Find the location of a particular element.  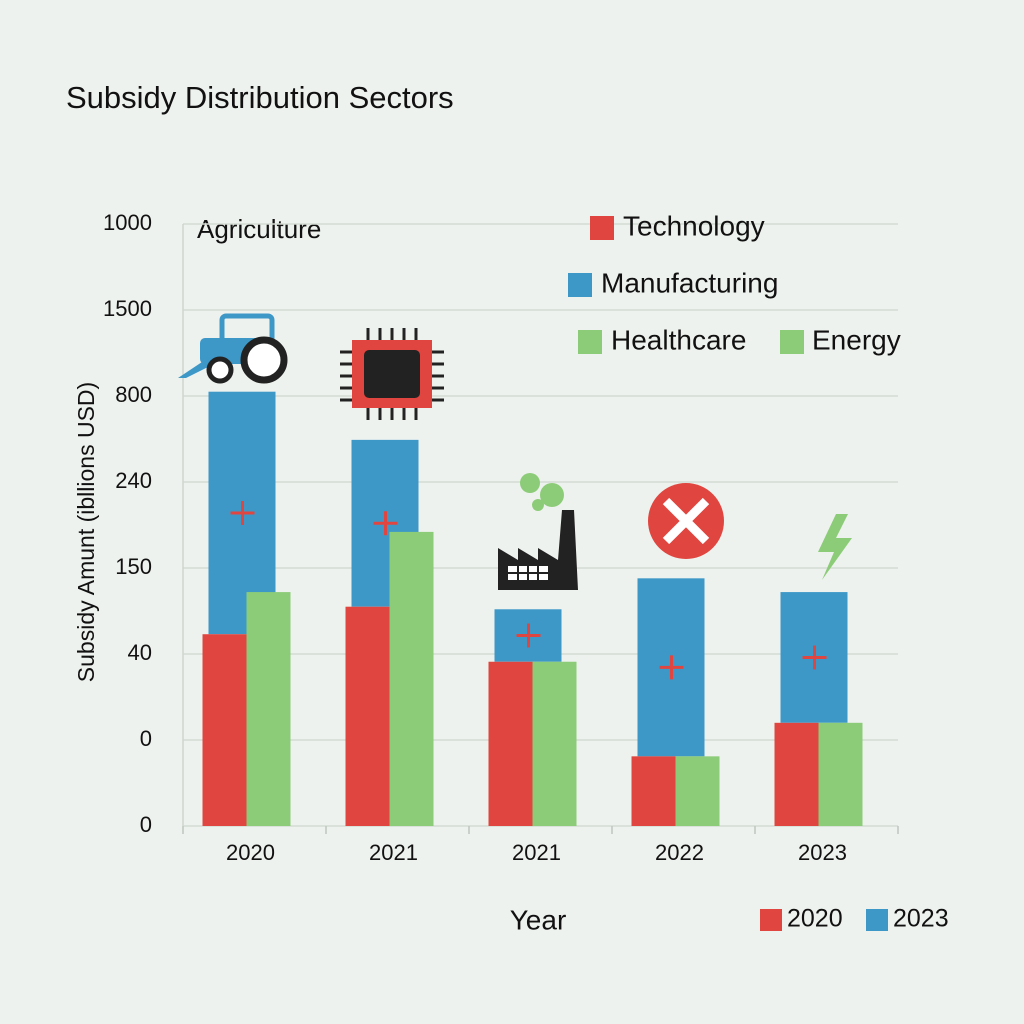

y-tick-label: 1000 is located at coordinates (127, 222).